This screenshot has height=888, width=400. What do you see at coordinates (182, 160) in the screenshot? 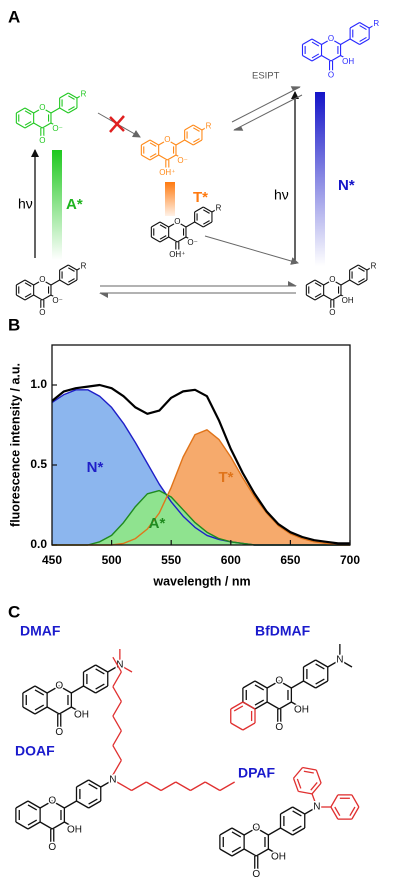
I see `atom-label: O⁻` at bounding box center [182, 160].